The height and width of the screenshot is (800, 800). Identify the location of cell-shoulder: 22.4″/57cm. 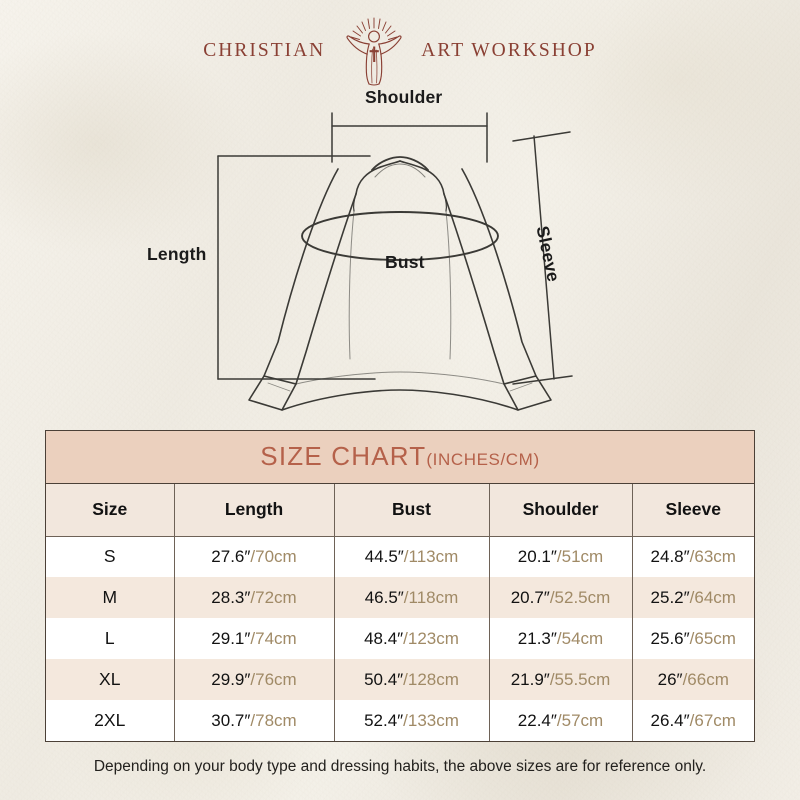
(560, 720).